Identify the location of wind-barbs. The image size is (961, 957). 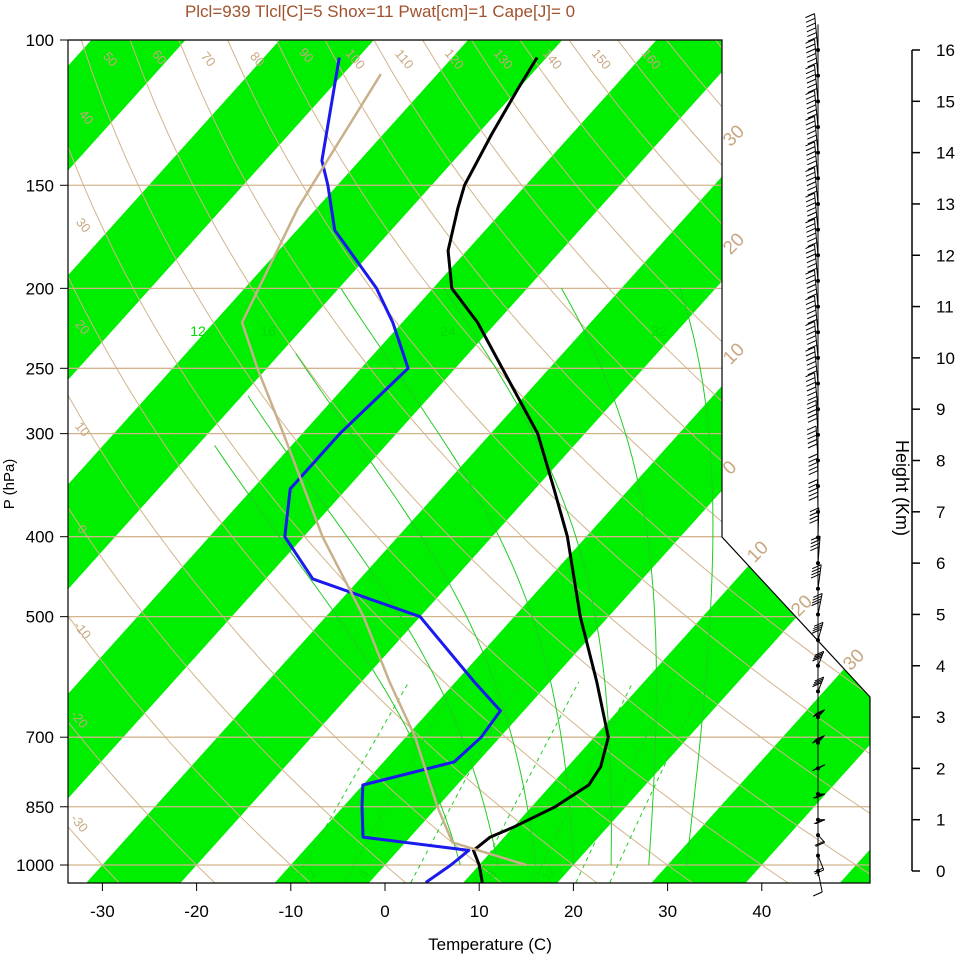
(815, 455).